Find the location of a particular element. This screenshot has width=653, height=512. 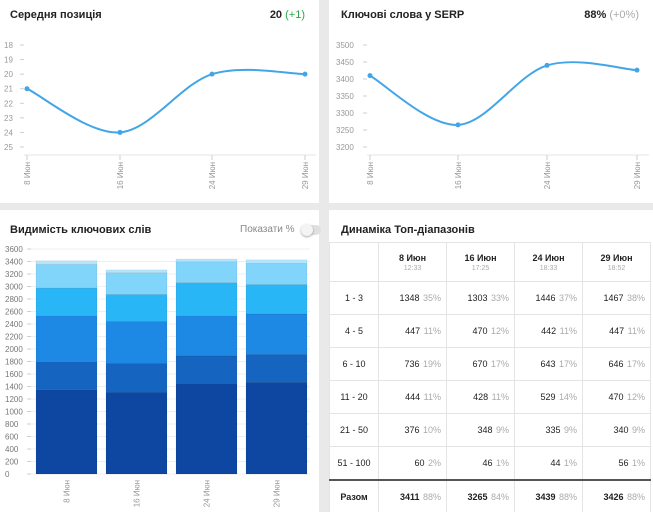

cell-percent: 19% is located at coordinates (431, 364).